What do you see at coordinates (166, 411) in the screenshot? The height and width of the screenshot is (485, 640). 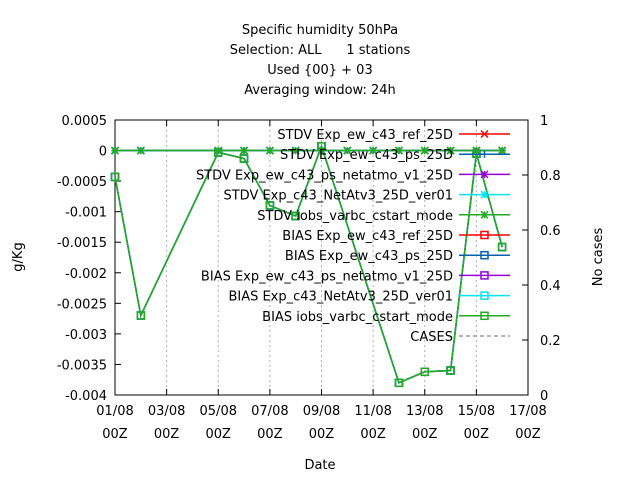 I see `x-tick-label: 03/08` at bounding box center [166, 411].